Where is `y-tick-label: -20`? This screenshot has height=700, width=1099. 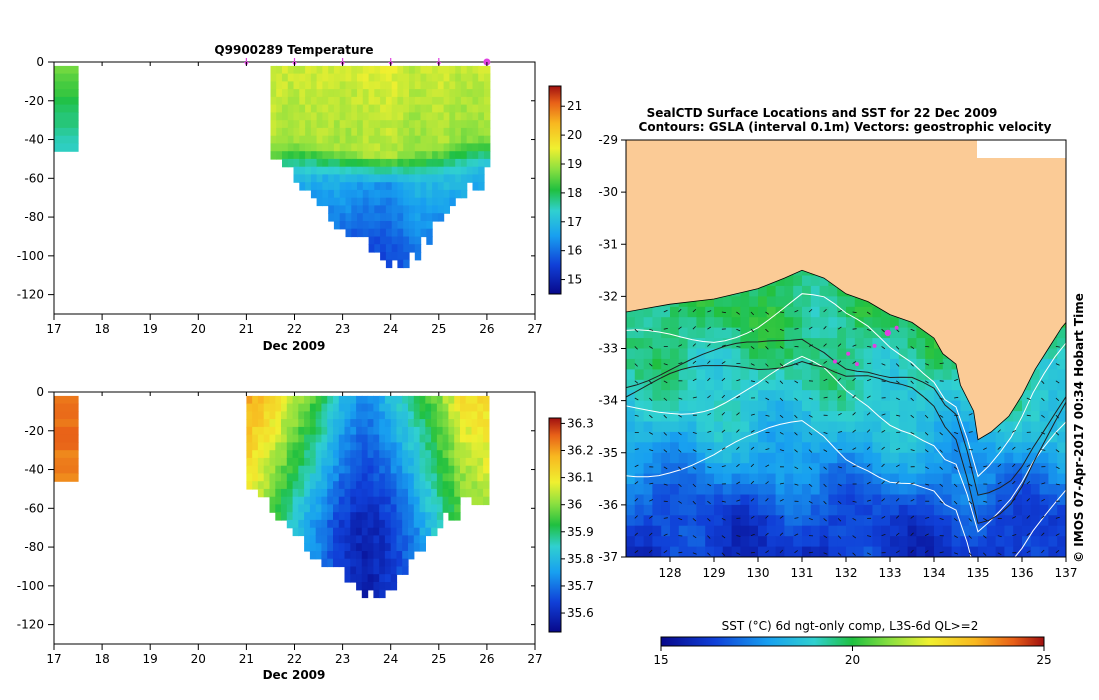
y-tick-label: -20 is located at coordinates (34, 101).